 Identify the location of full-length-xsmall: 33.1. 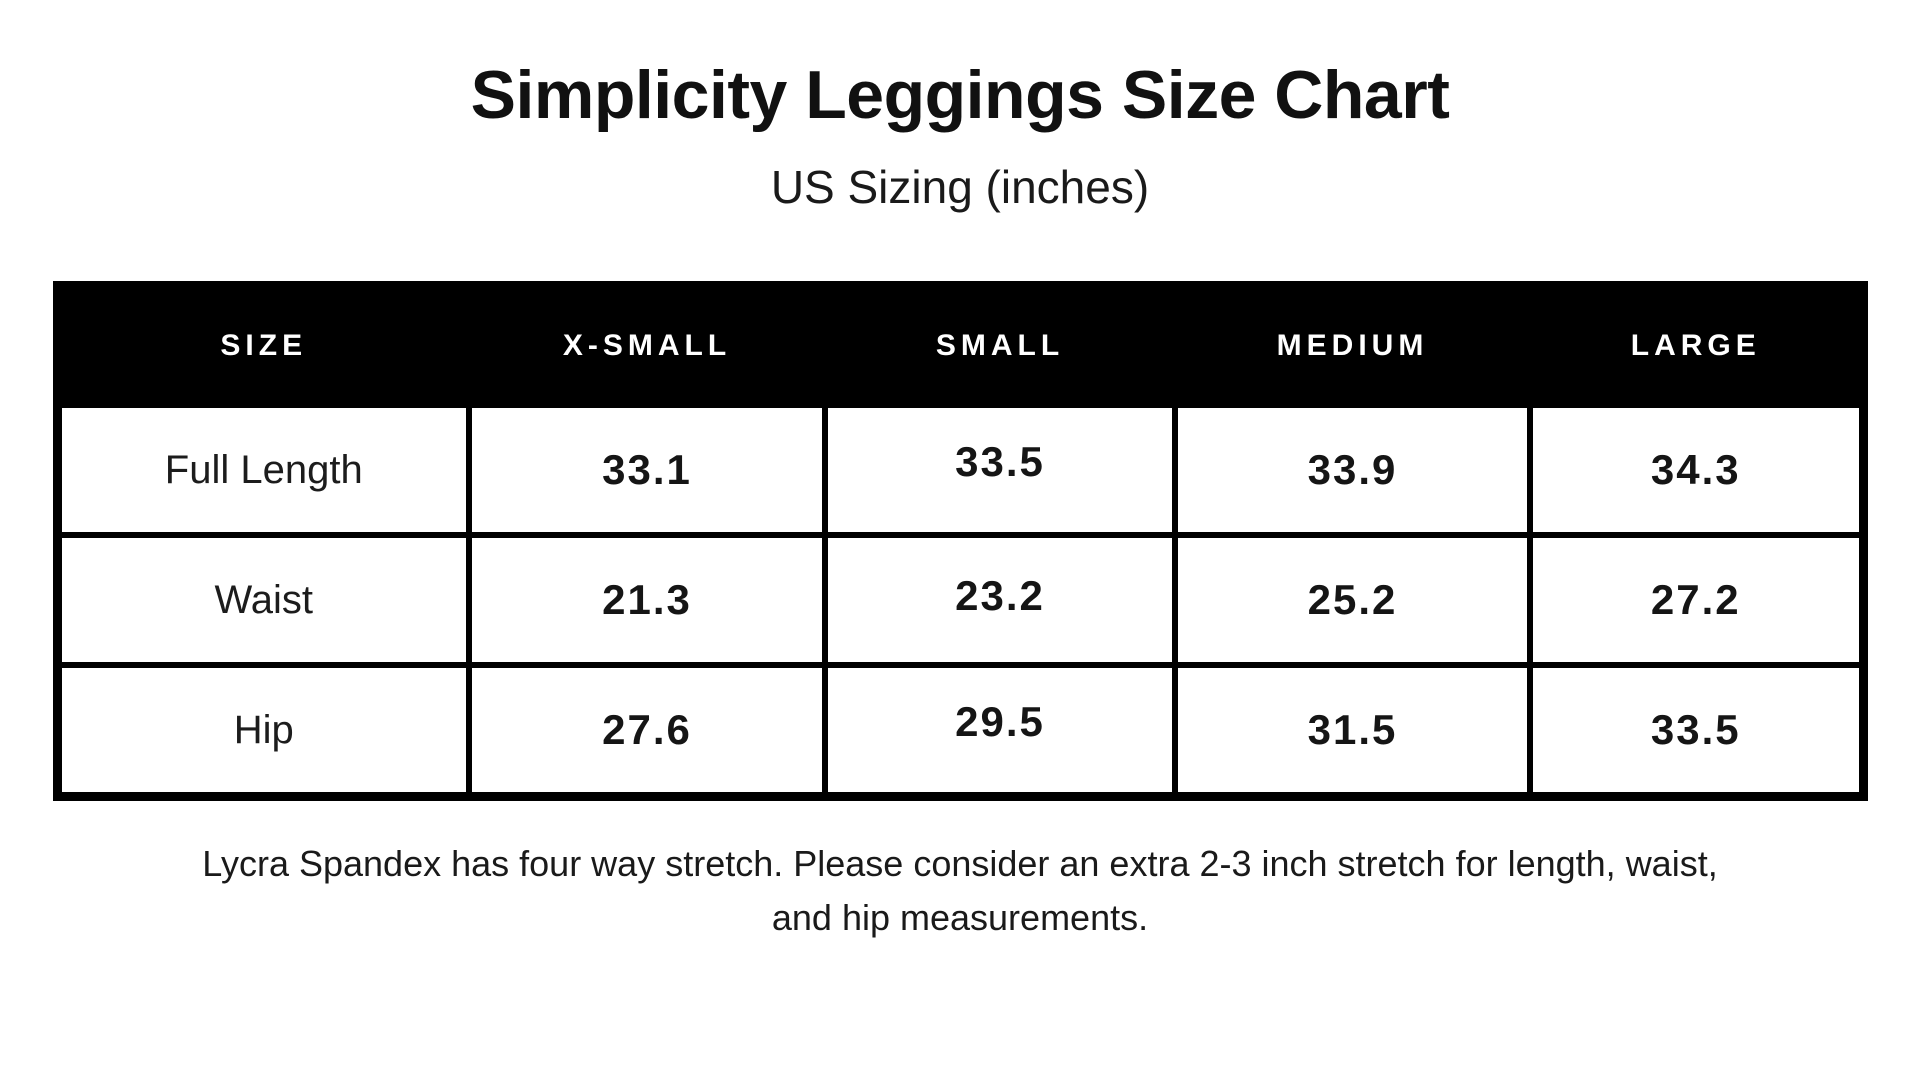
(647, 470).